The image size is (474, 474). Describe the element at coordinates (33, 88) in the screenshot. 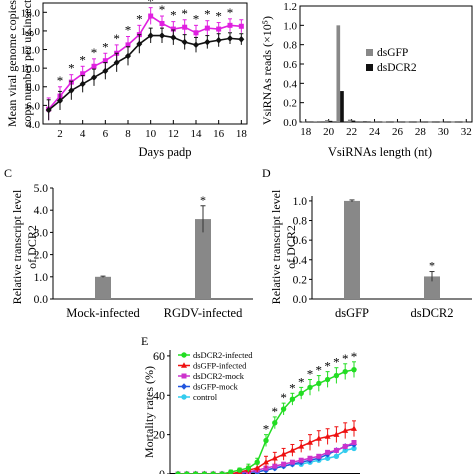

I see `panel-a-ytick-label: 8.0` at that location.